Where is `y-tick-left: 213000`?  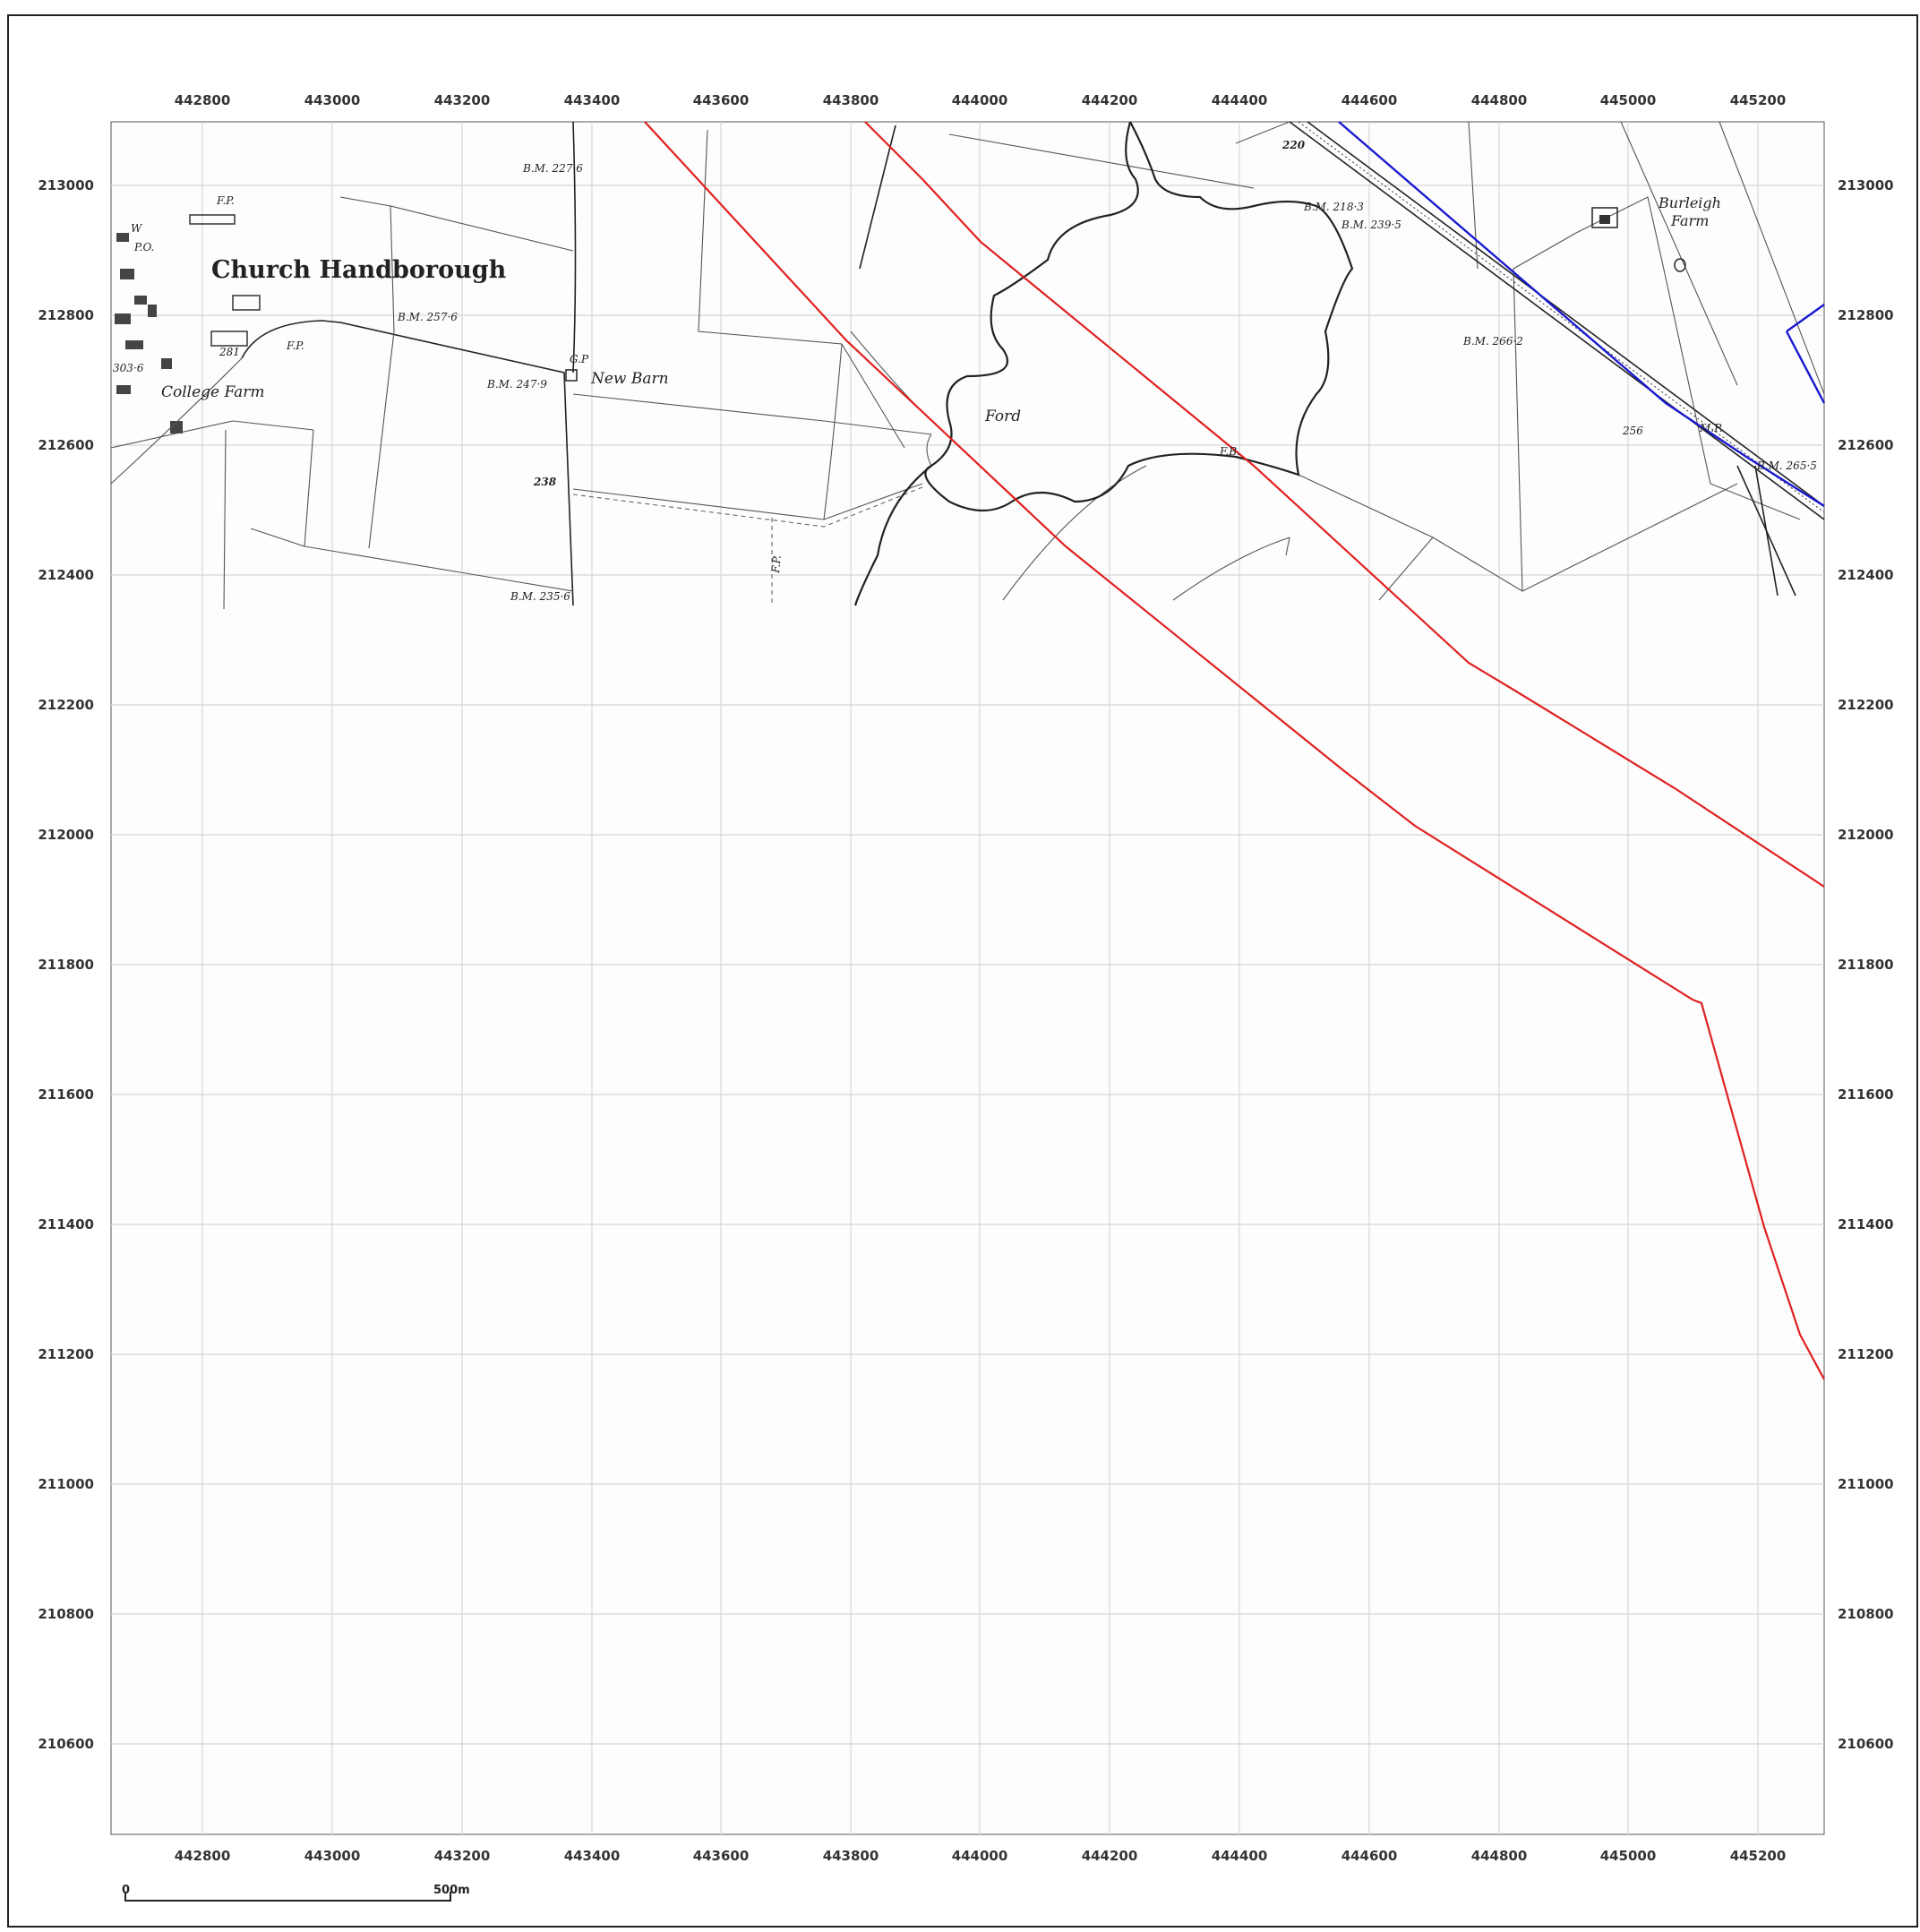 y-tick-left: 213000 is located at coordinates (66, 185).